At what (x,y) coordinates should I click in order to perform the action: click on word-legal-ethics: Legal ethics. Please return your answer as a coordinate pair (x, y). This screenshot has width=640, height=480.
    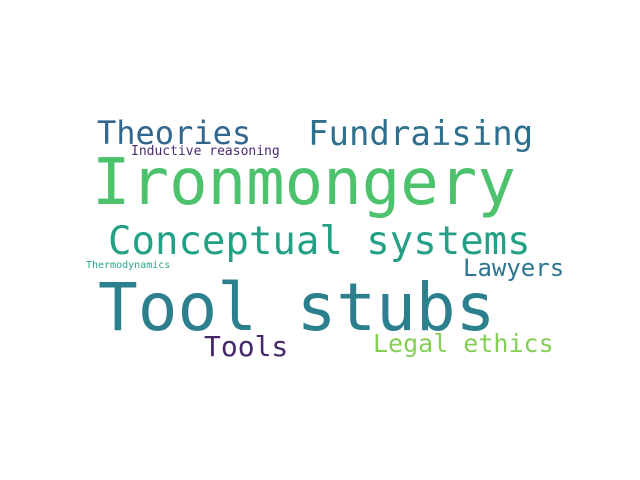
    Looking at the image, I should click on (463, 343).